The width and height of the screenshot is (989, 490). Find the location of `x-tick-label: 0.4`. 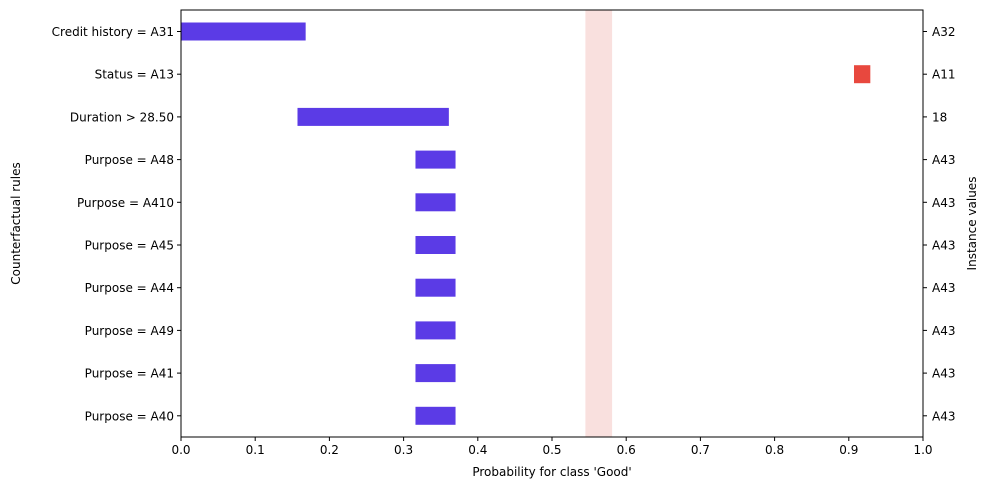

x-tick-label: 0.4 is located at coordinates (477, 450).